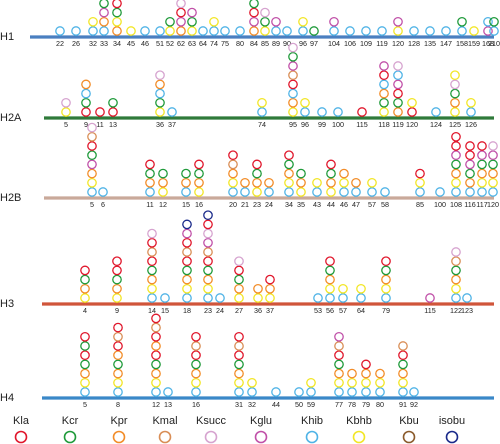 This screenshot has width=500, height=444. I want to click on legend-marker-kbhb, so click(359, 437).